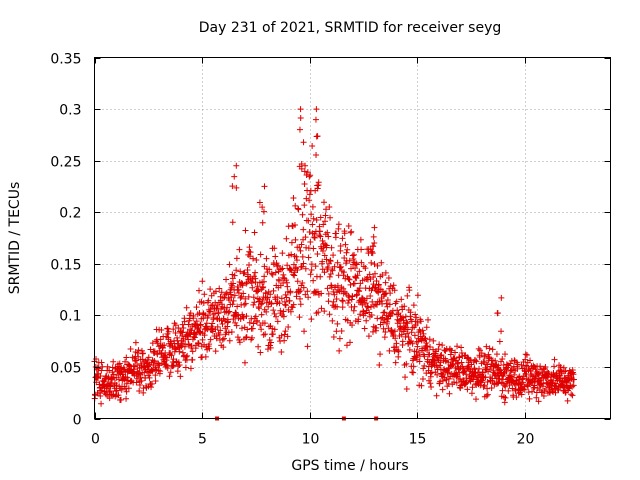 The width and height of the screenshot is (640, 480). I want to click on y-tick-label: 0.05, so click(65, 369).